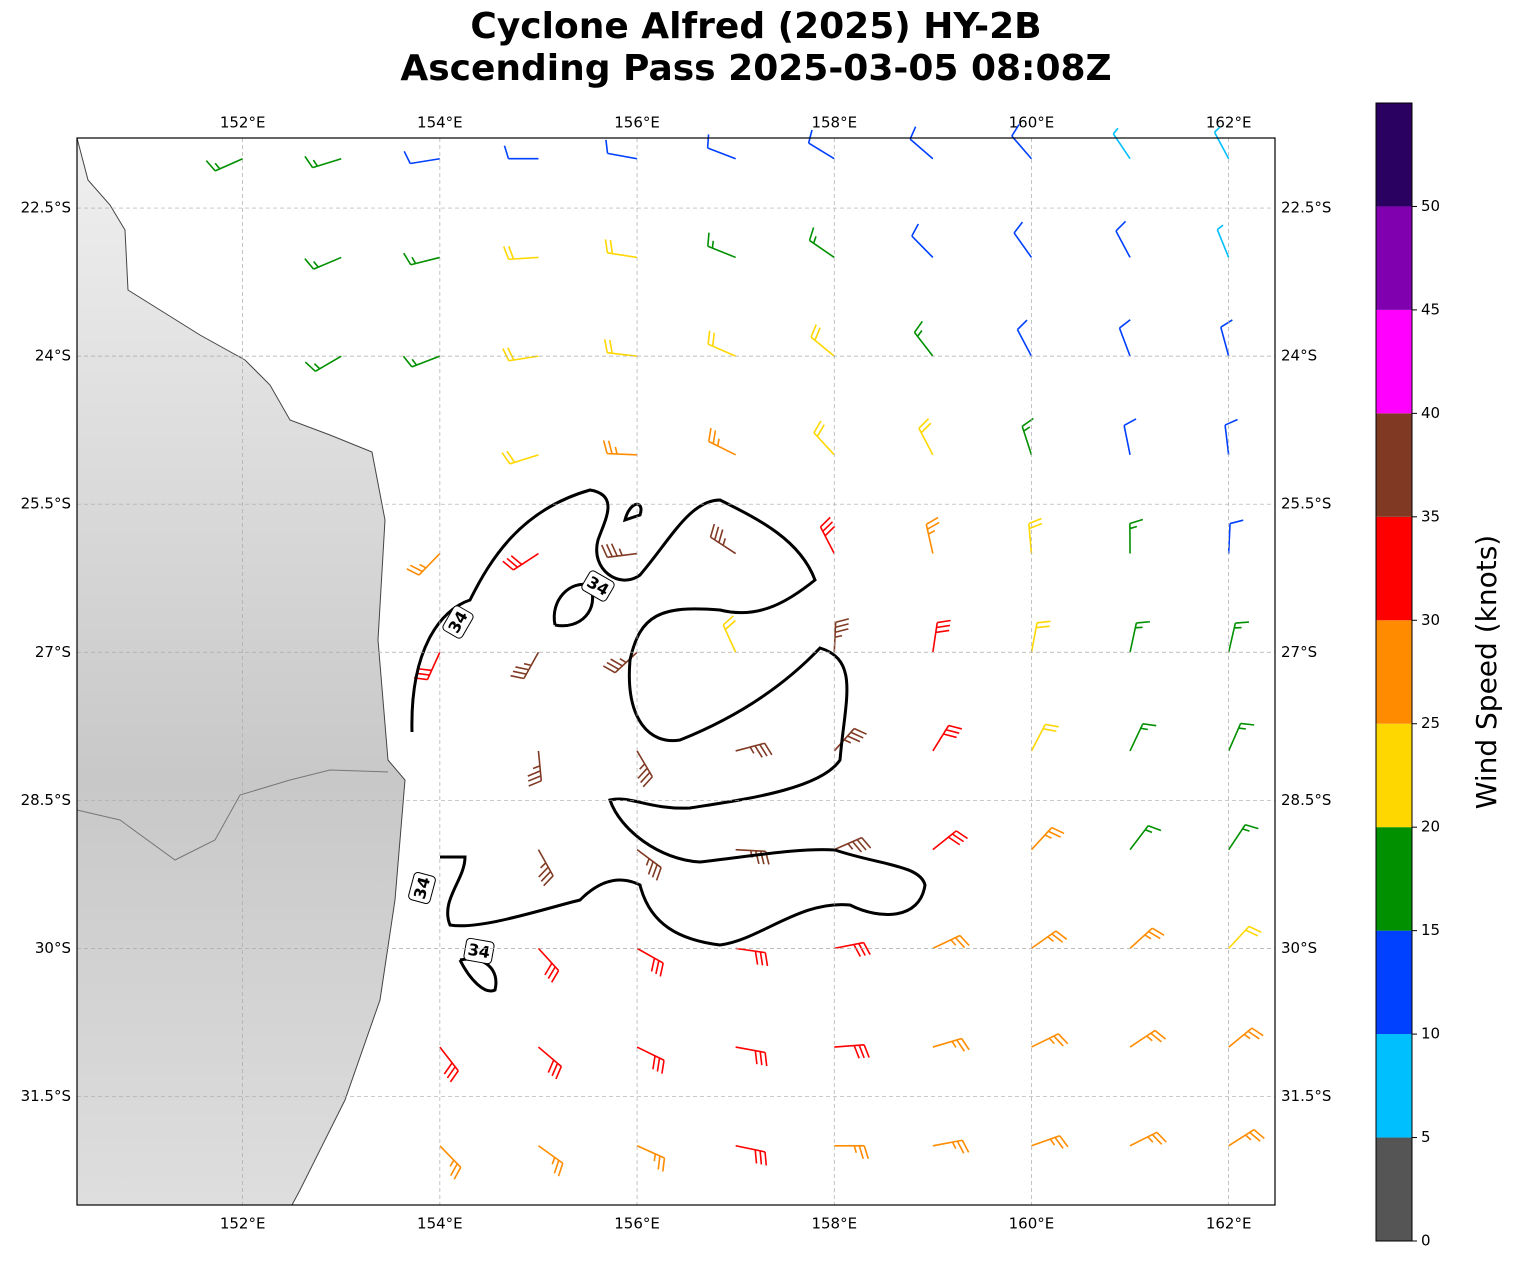 This screenshot has height=1268, width=1513. I want to click on colorbar-label: Wind Speed (knots), so click(1486, 672).